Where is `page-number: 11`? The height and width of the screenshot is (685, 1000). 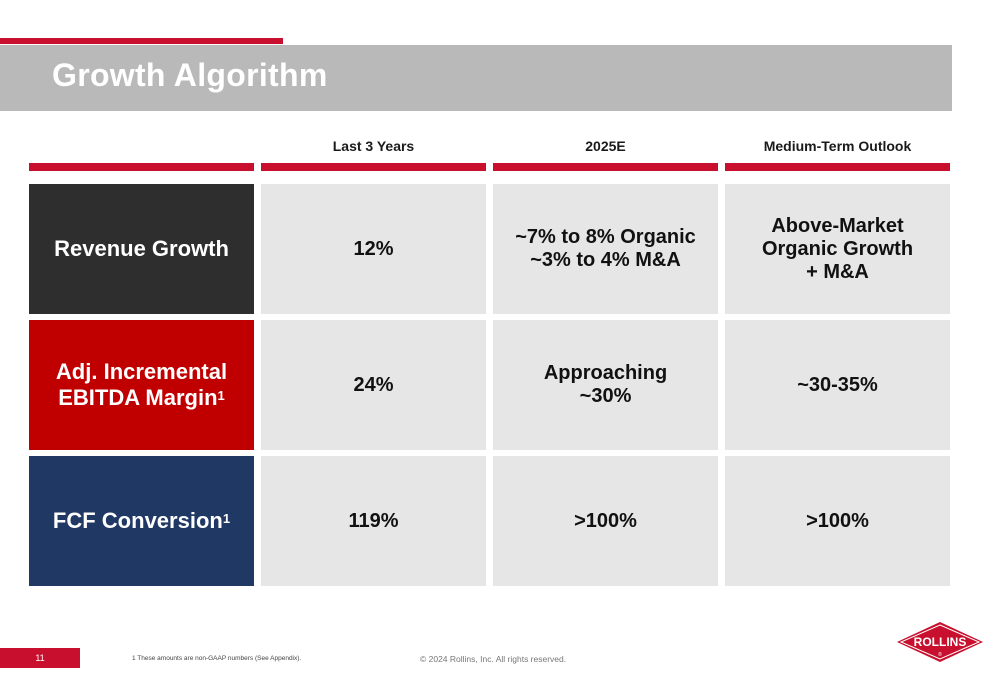
page-number: 11 is located at coordinates (40, 658).